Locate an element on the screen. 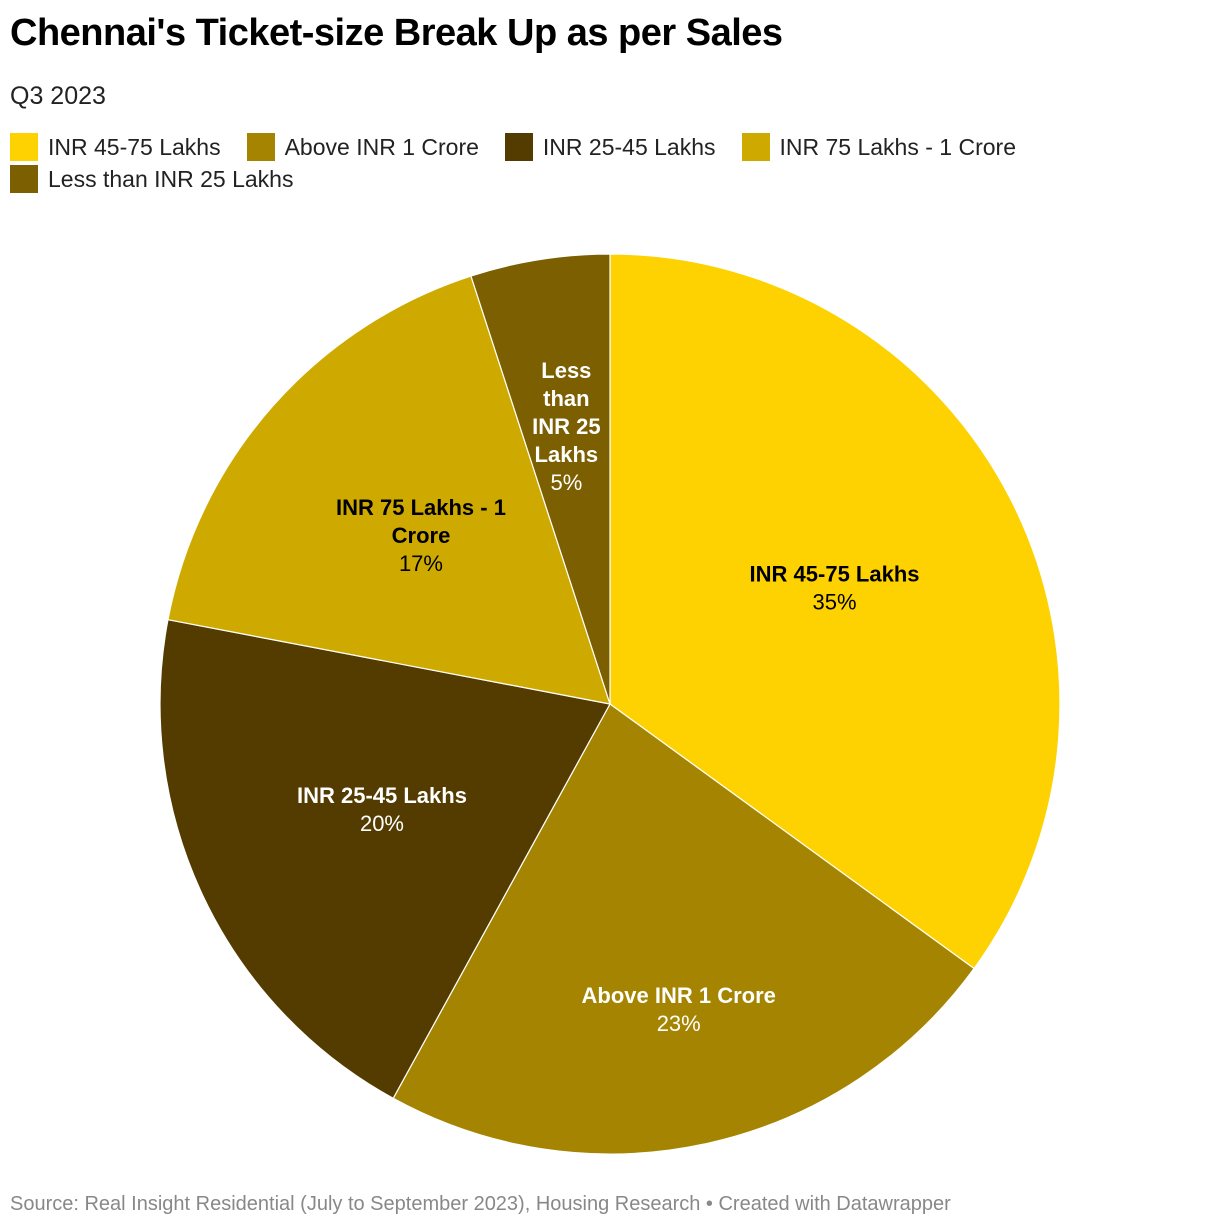  chart-subtitle: Q3 2023 is located at coordinates (58, 96).